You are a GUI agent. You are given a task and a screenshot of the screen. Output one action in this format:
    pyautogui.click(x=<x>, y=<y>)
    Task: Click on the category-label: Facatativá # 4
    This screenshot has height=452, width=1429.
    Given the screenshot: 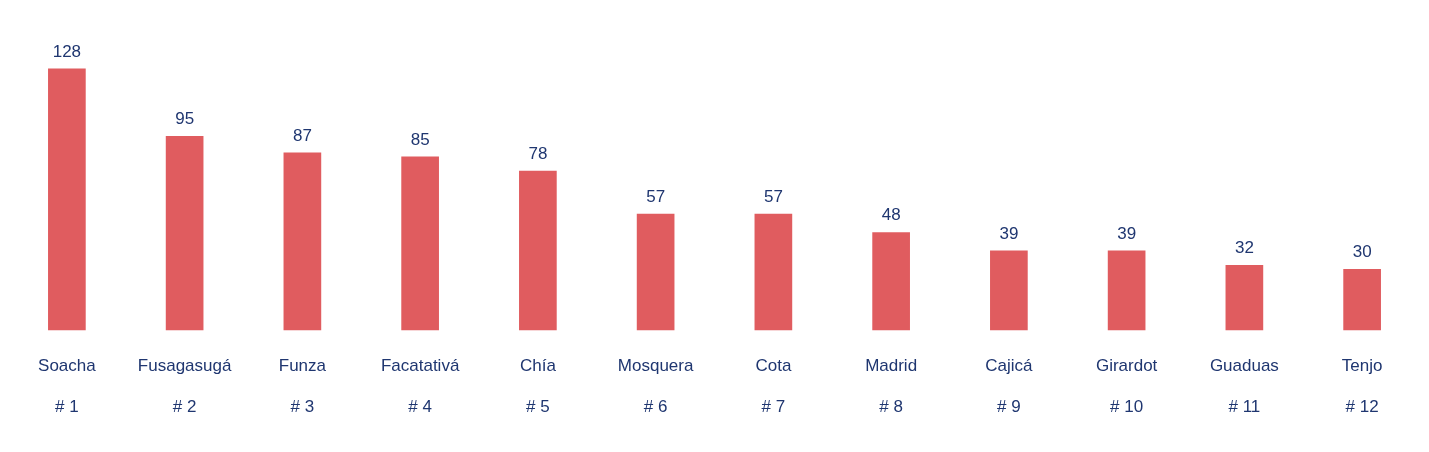 What is the action you would take?
    pyautogui.click(x=420, y=386)
    